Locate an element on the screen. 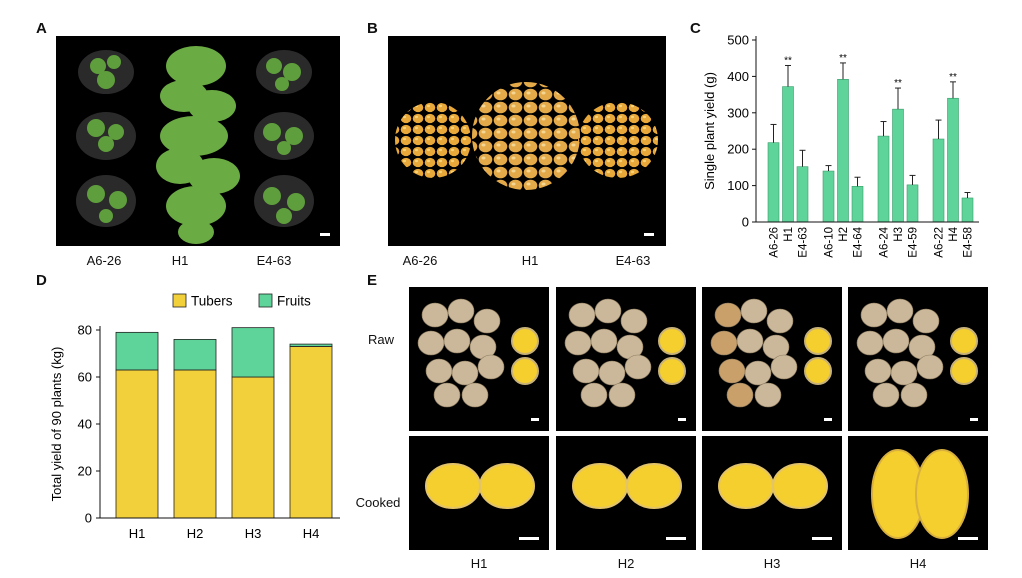 Image resolution: width=1022 pixels, height=578 pixels. y-tick-label-1: 20 is located at coordinates (85, 471).